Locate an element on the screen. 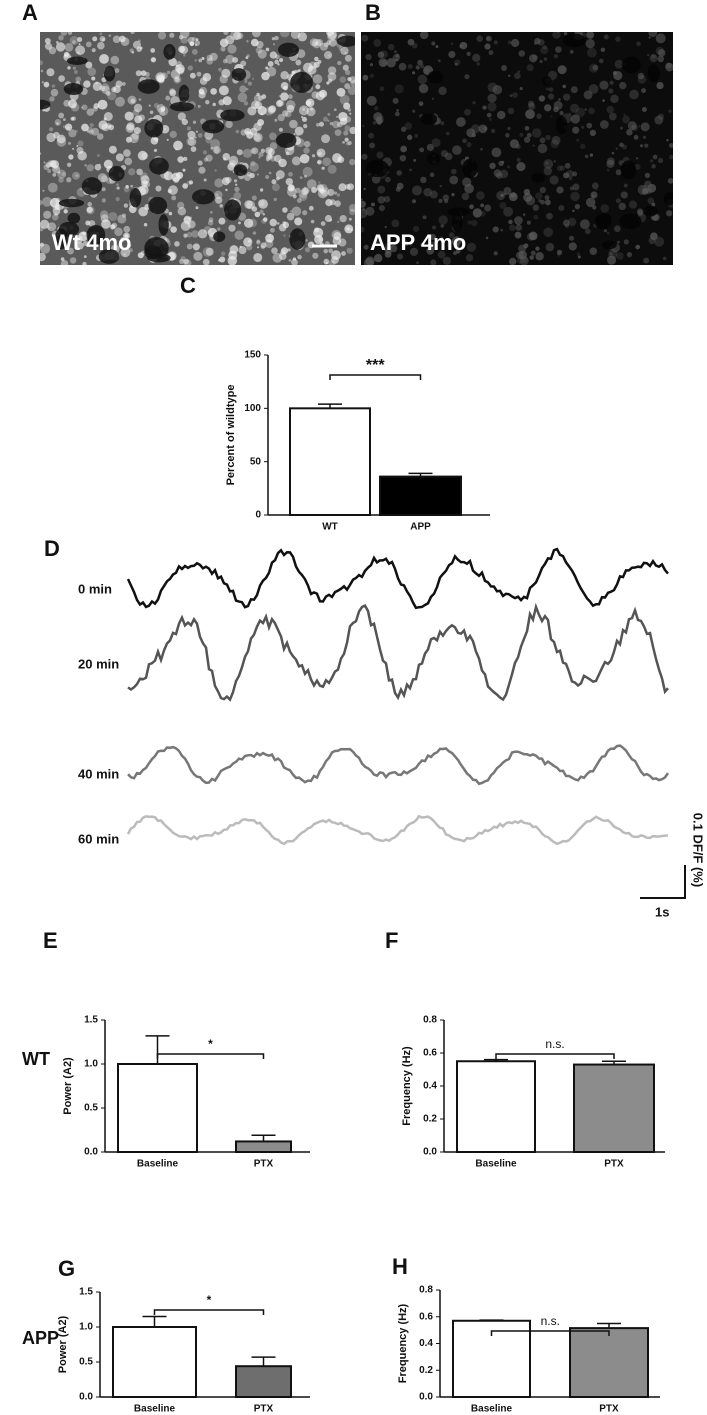 The image size is (707, 1415). significance-bracket is located at coordinates (375, 377).